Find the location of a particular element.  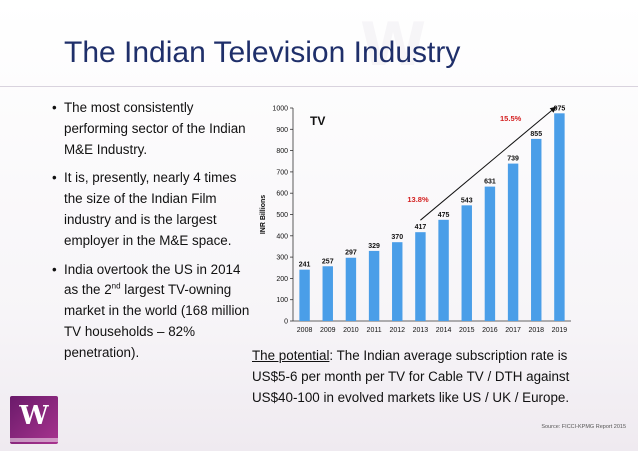

bar-value-label: 975 is located at coordinates (560, 108).